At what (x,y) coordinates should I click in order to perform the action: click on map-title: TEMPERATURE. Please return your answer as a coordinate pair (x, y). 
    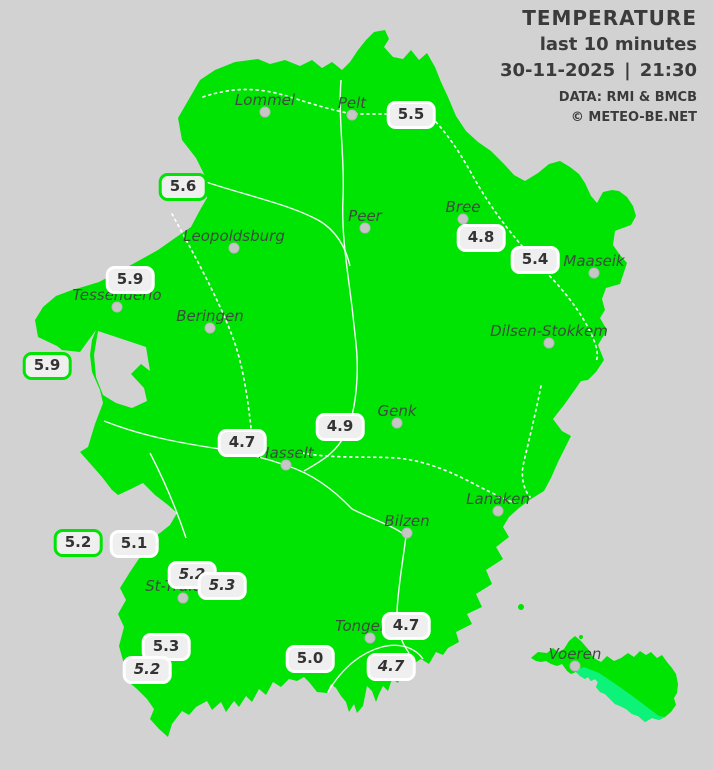
    Looking at the image, I should click on (609, 18).